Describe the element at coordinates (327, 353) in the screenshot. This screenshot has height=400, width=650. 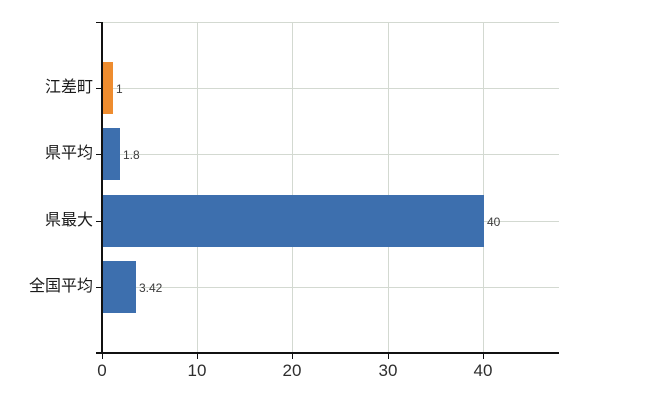
I see `x-axis` at that location.